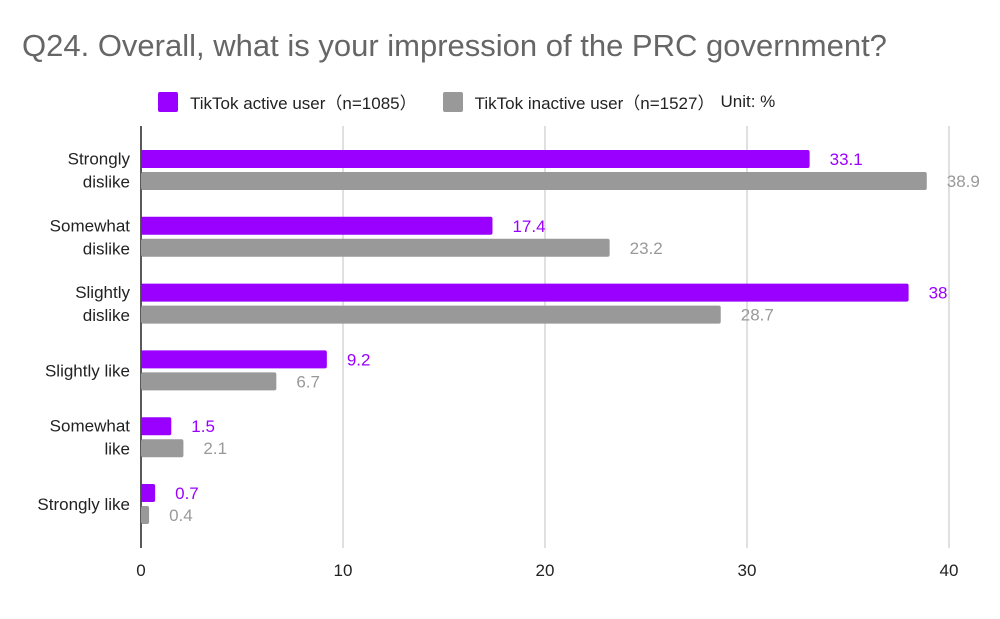  Describe the element at coordinates (757, 315) in the screenshot. I see `data-label: 28.7` at that location.